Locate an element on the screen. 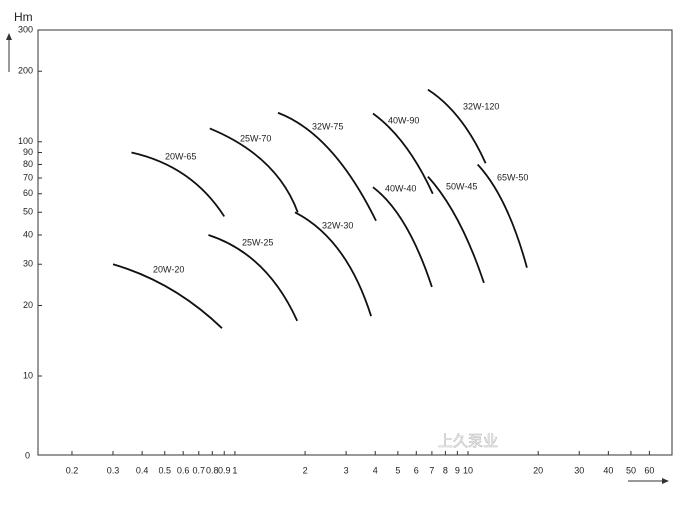  curve-label: 32W-120 is located at coordinates (481, 106).